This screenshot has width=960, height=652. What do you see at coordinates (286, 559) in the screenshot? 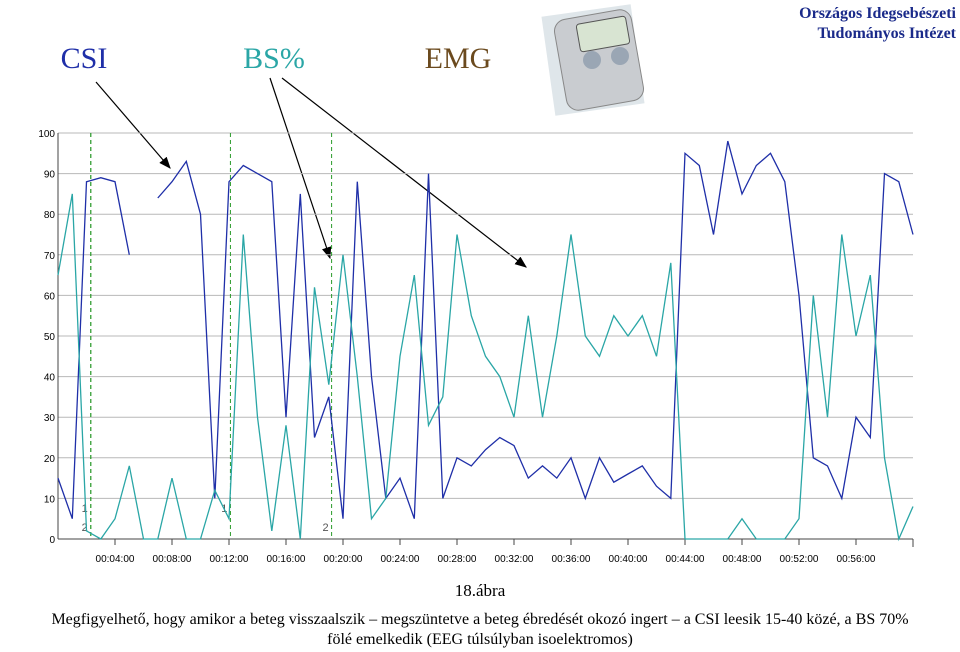
I see `x-tick-label: 00:16:00` at bounding box center [286, 559].